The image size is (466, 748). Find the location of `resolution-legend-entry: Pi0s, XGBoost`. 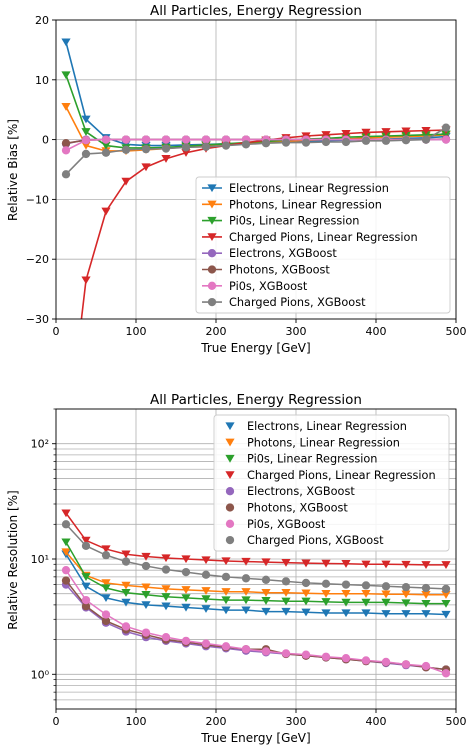

resolution-legend-entry: Pi0s, XGBoost is located at coordinates (275, 524).